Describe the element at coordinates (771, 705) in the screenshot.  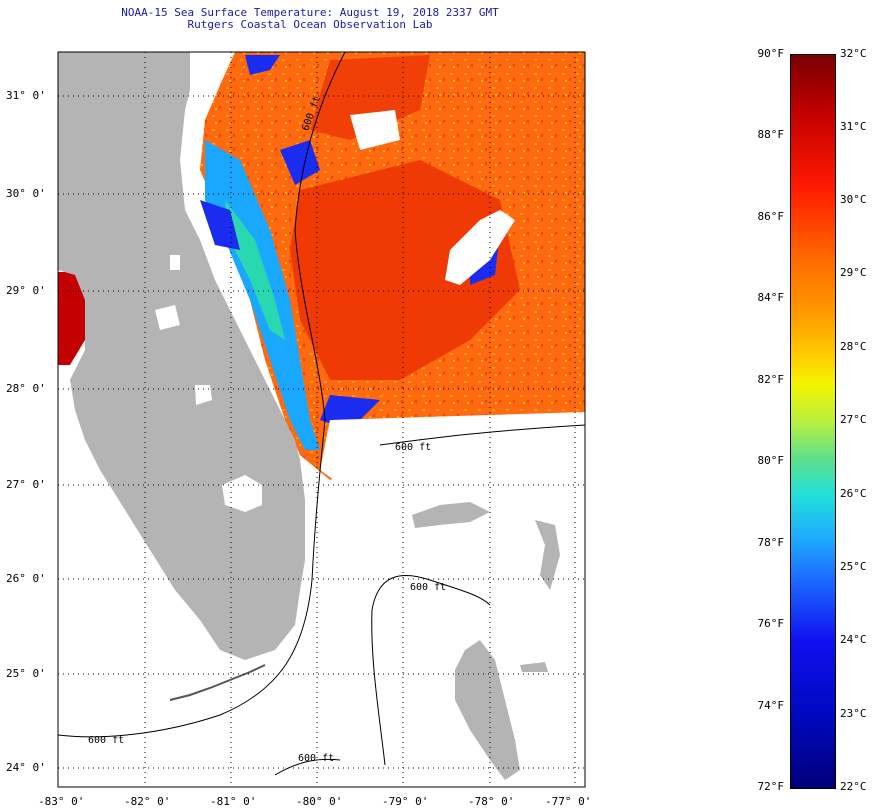
I see `fahrenheit-tick: 74°F` at that location.